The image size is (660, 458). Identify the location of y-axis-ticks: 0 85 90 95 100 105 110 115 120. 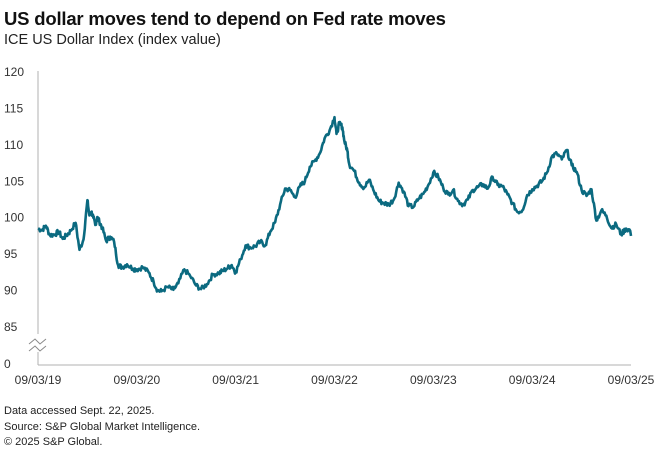
(14, 218).